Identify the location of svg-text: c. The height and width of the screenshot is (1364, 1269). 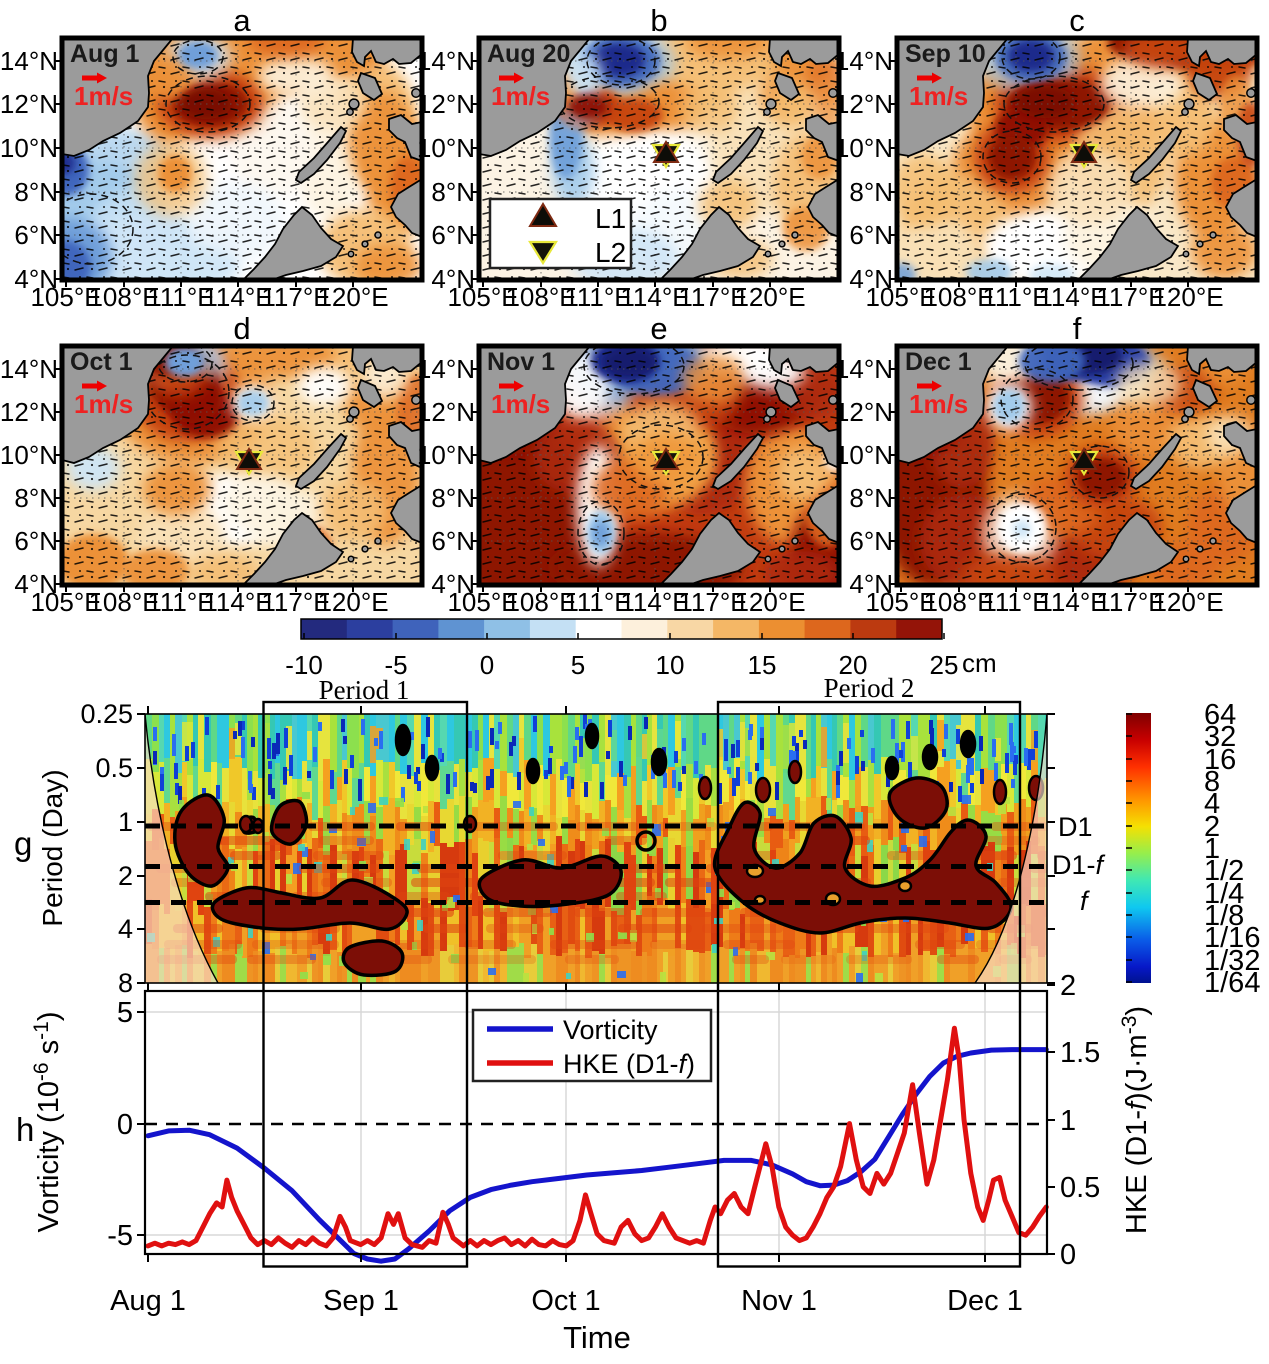
(1077, 20).